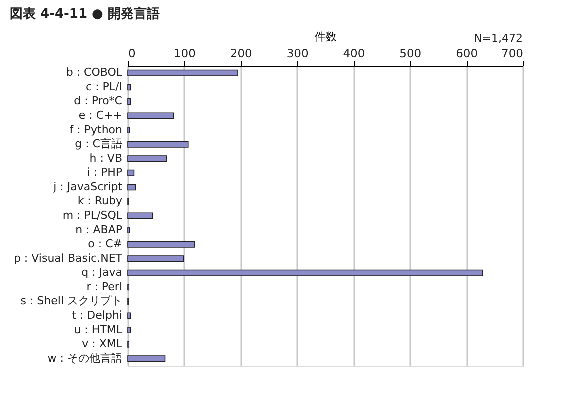 The width and height of the screenshot is (569, 395). I want to click on y-tick-label: e : C++, so click(100, 115).